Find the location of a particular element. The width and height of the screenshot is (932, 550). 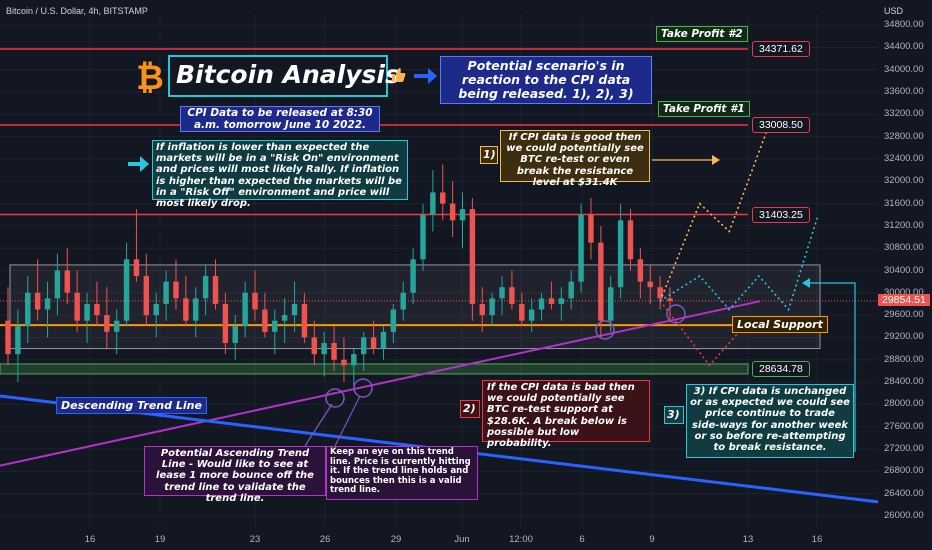

y-tick-label: 29200.00 is located at coordinates (904, 337).